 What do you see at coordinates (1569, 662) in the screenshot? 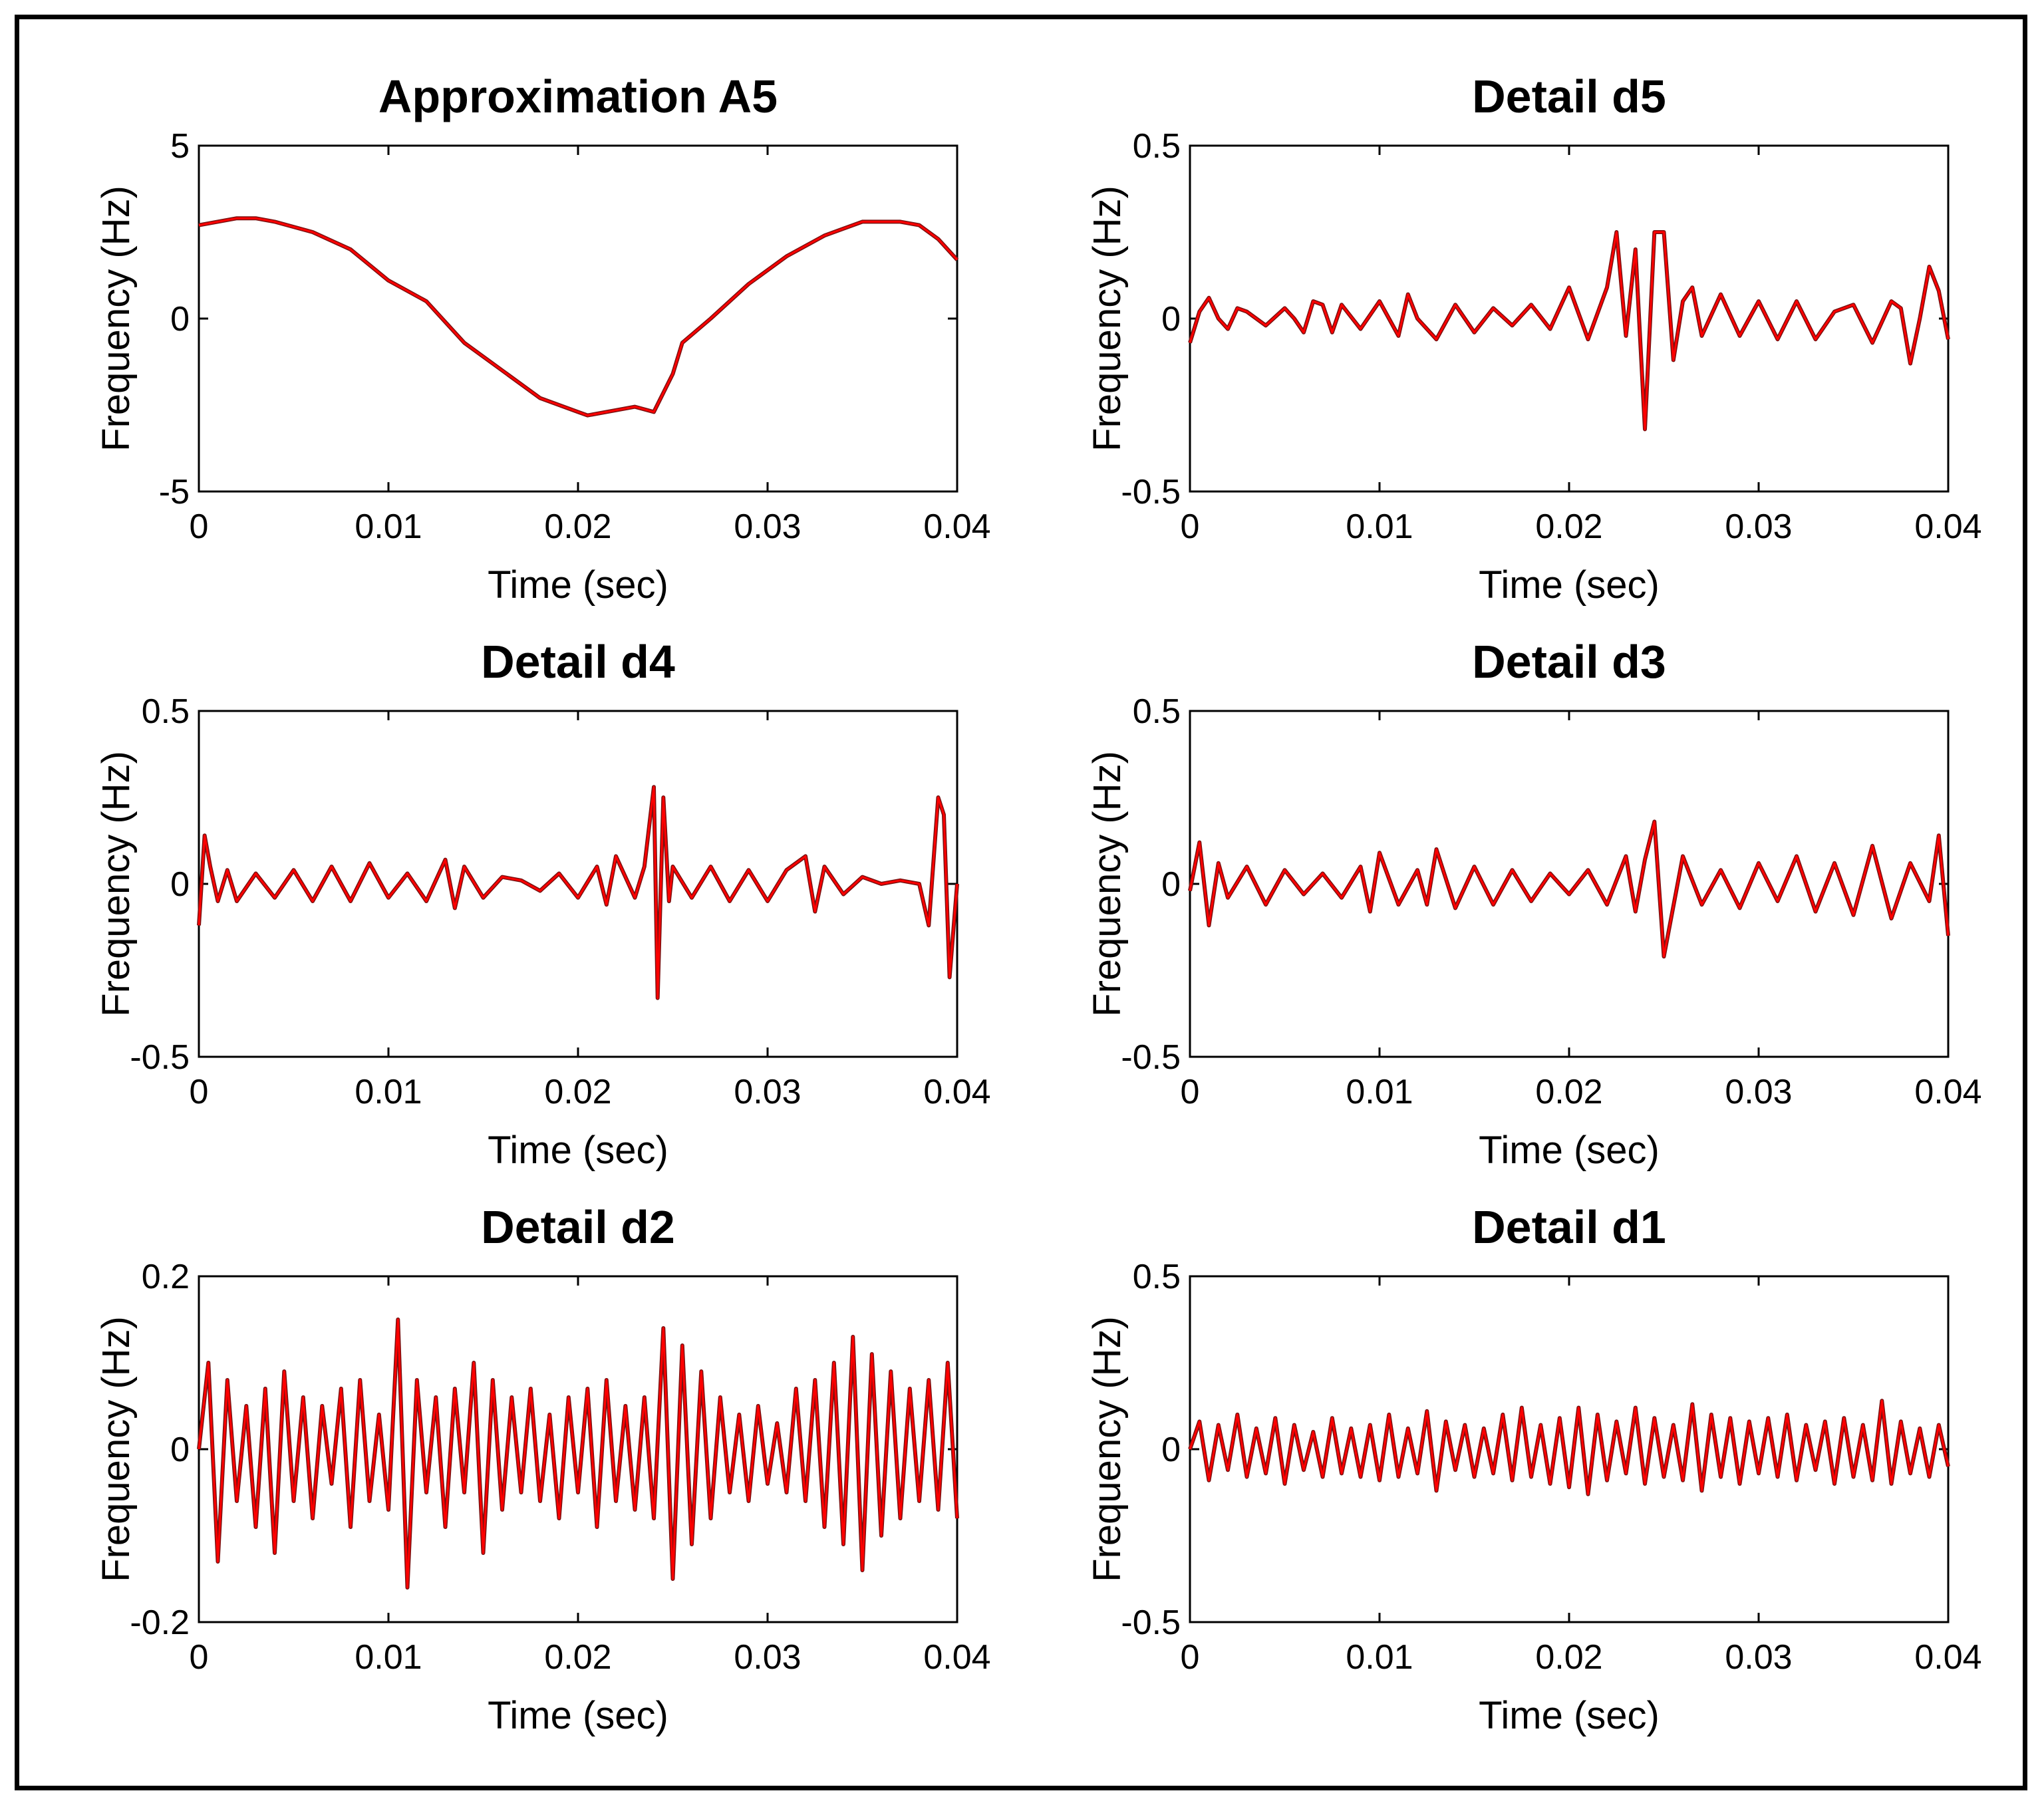
I see `chart-title: Detail d3` at bounding box center [1569, 662].